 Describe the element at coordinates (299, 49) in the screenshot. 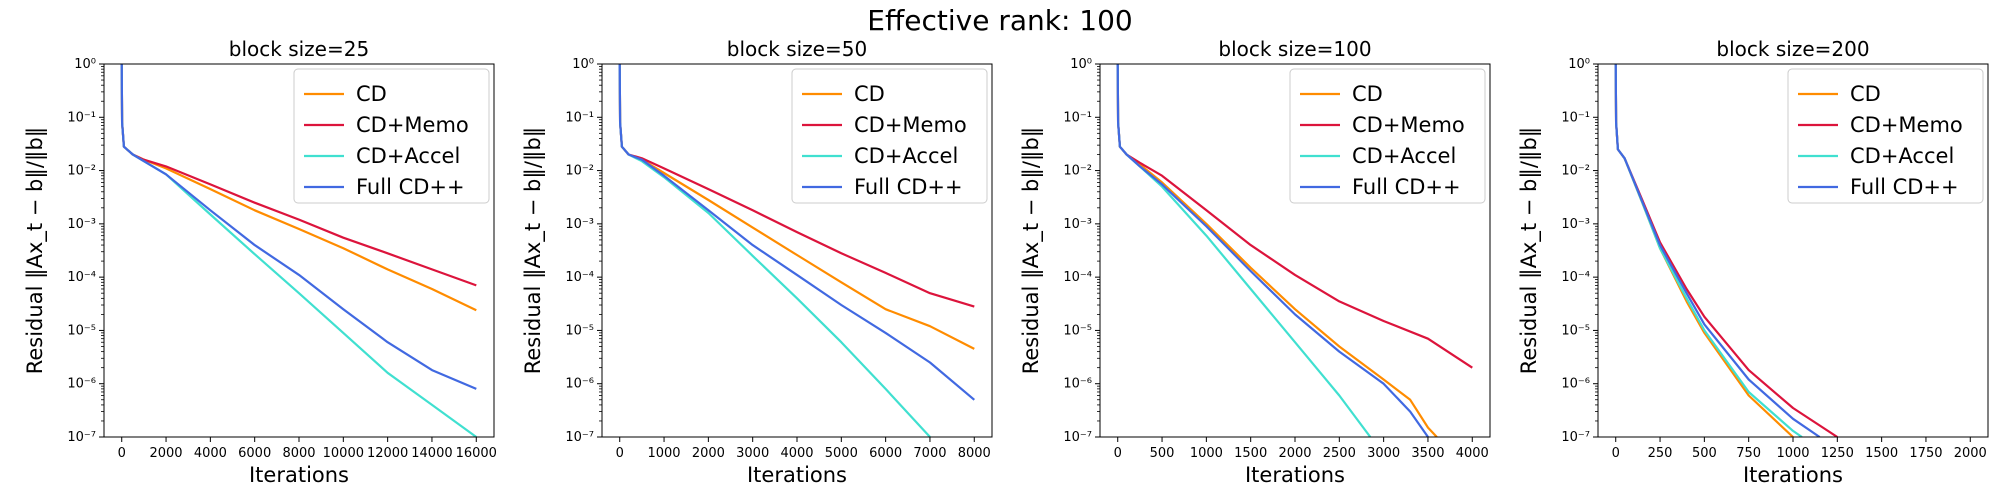

I see `chart-title: block size=25` at that location.